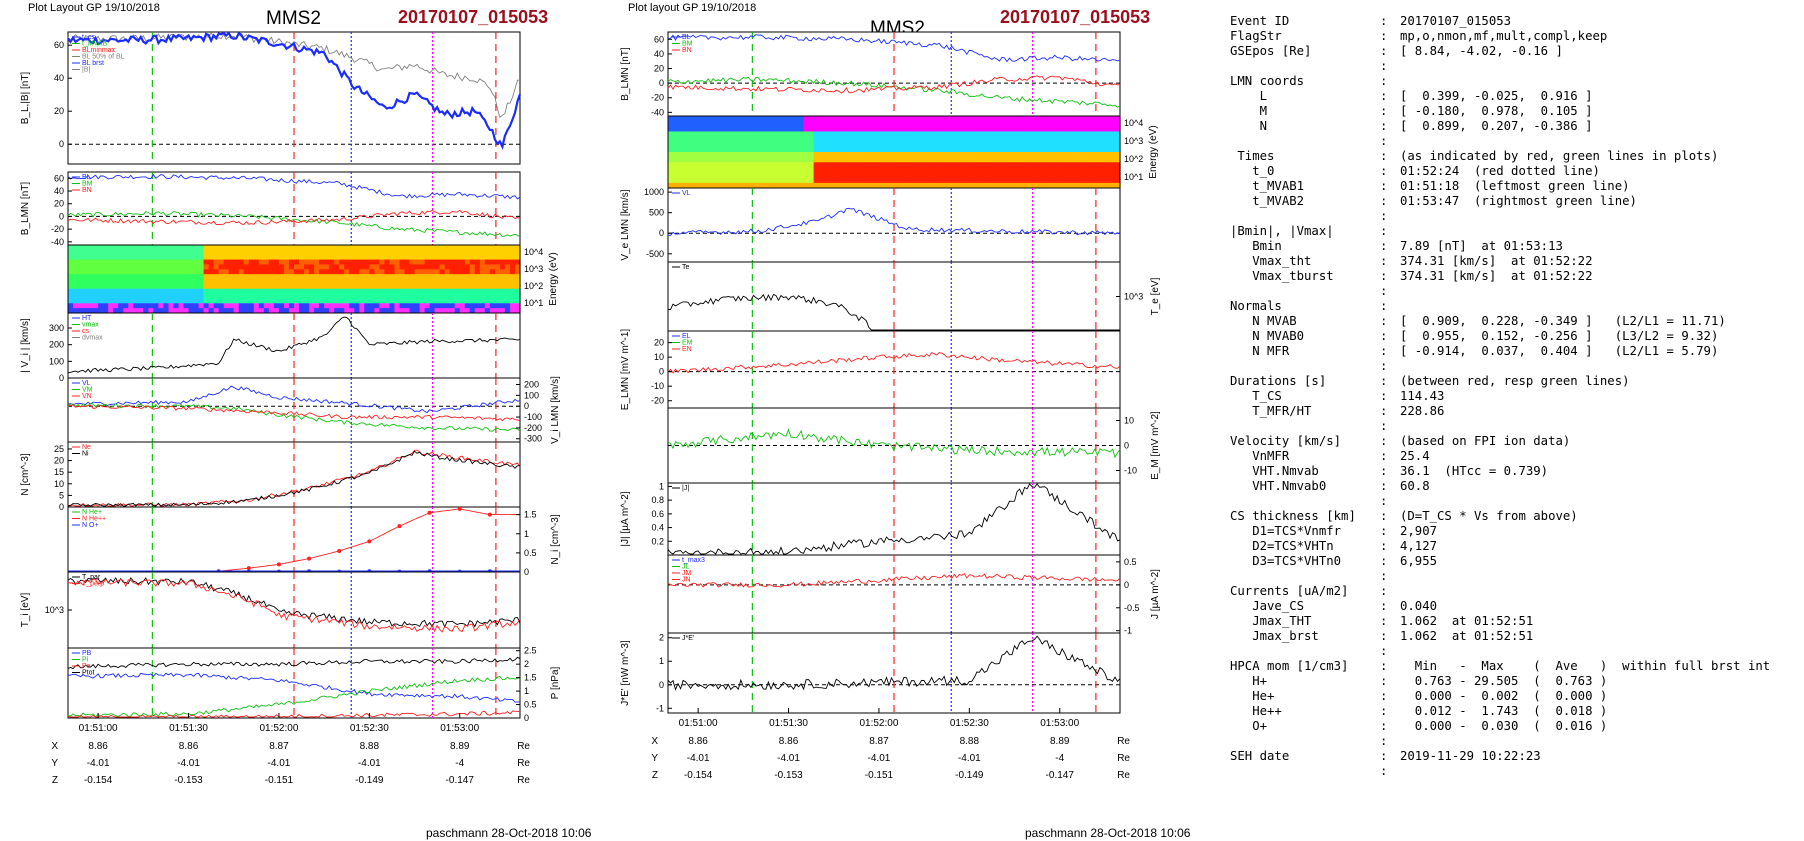 The width and height of the screenshot is (1804, 841). What do you see at coordinates (59, 45) in the screenshot?
I see `tick-label: 60` at bounding box center [59, 45].